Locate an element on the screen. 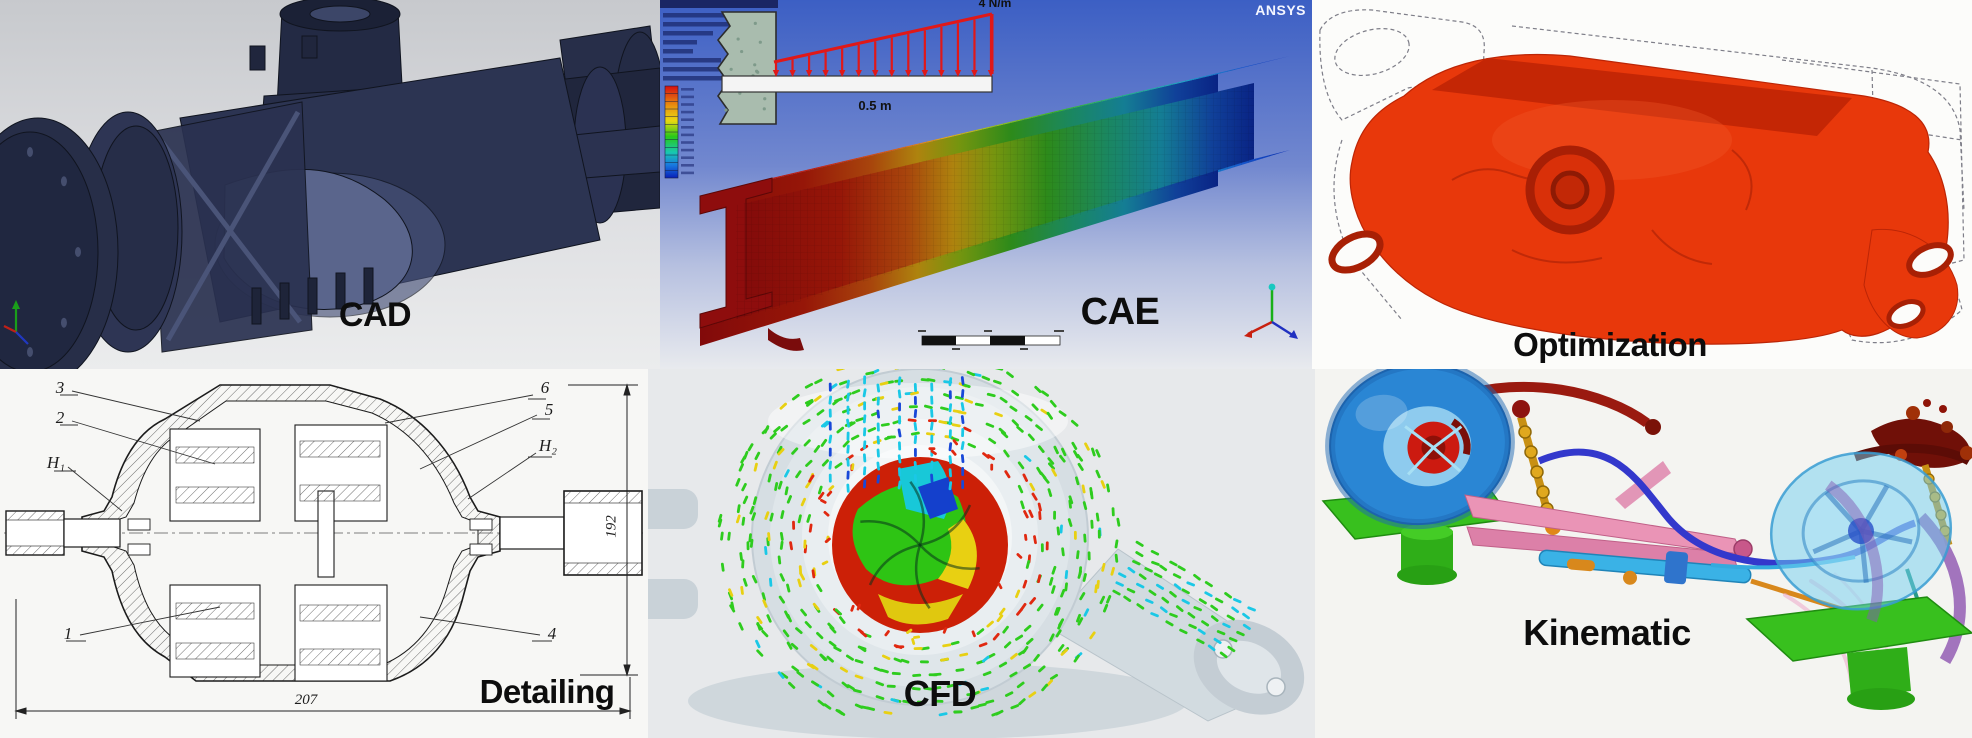  left-wheel is located at coordinates (1420, 449).